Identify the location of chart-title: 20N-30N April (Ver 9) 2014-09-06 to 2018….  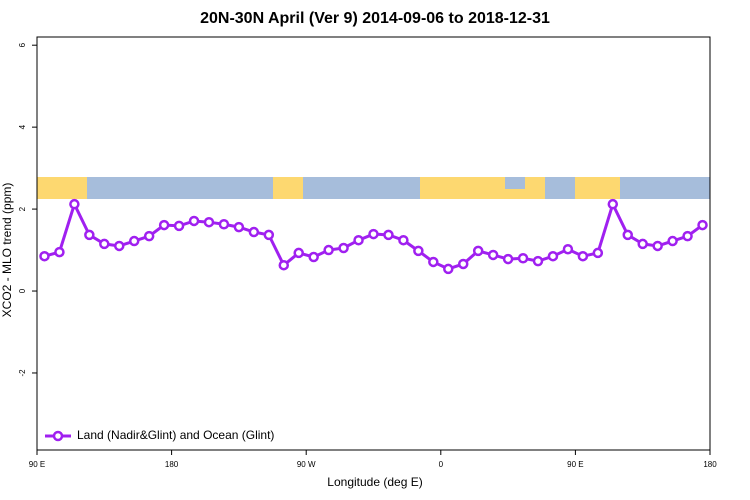
(375, 18).